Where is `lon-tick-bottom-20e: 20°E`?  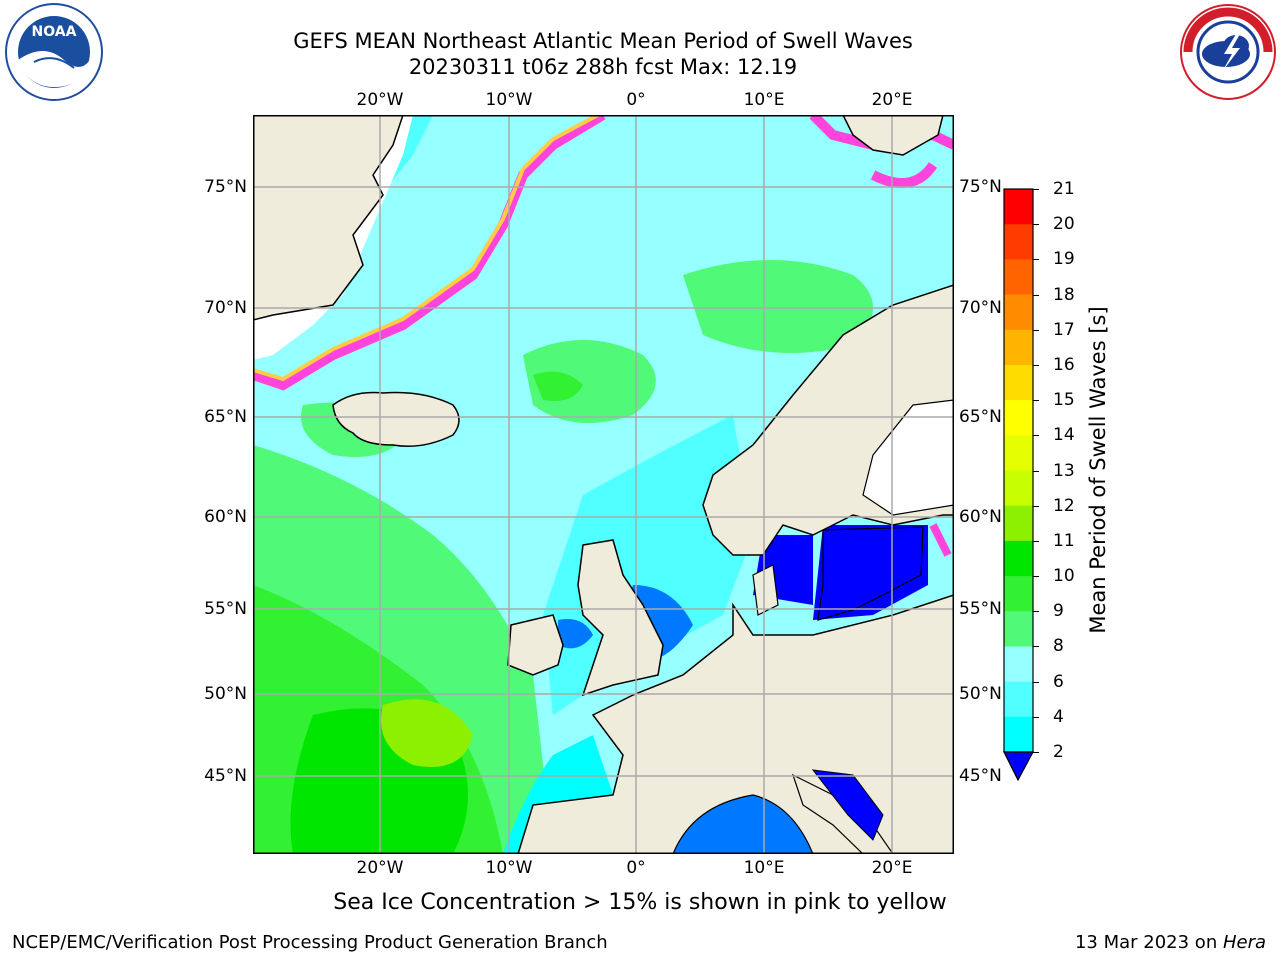
lon-tick-bottom-20e: 20°E is located at coordinates (892, 868).